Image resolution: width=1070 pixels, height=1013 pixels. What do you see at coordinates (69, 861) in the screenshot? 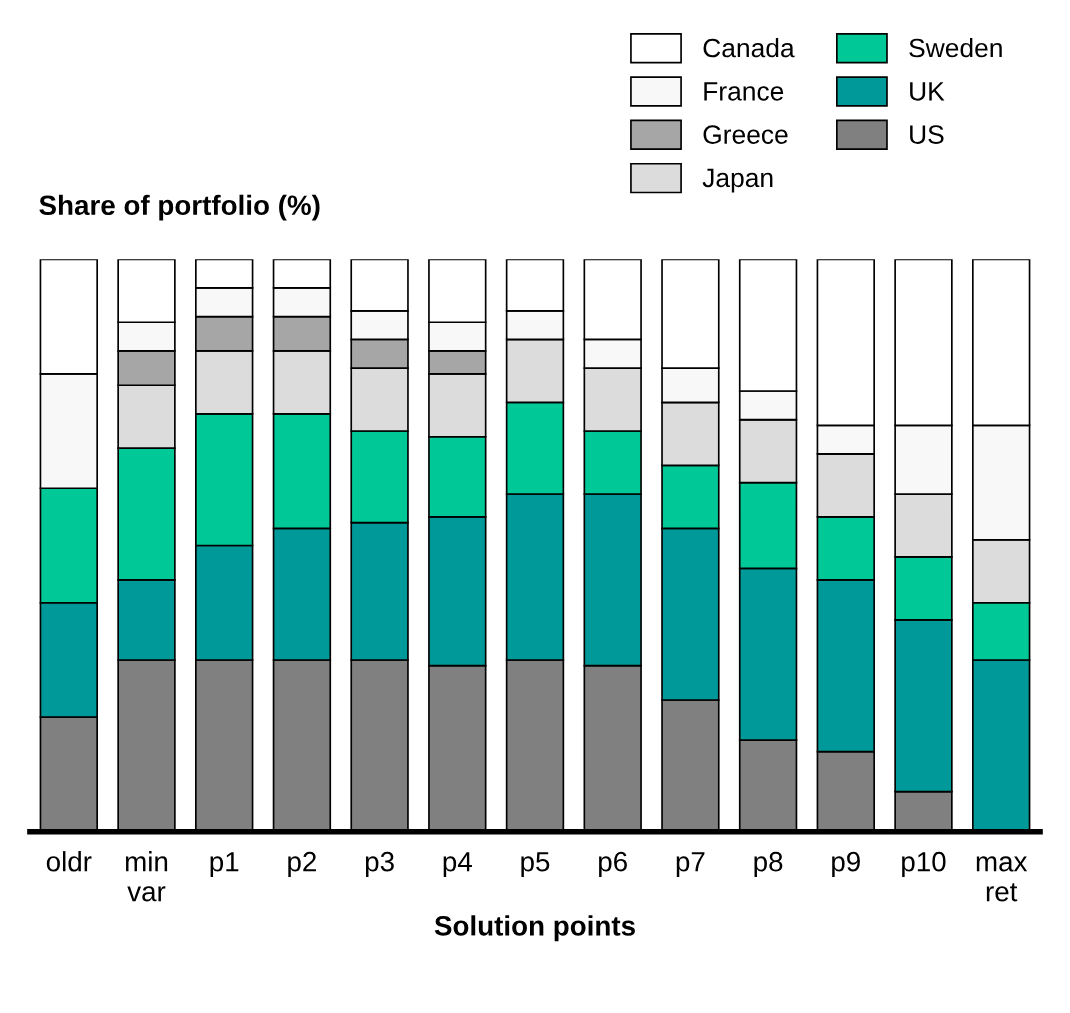
I see `x-tick-label: oldr` at bounding box center [69, 861].